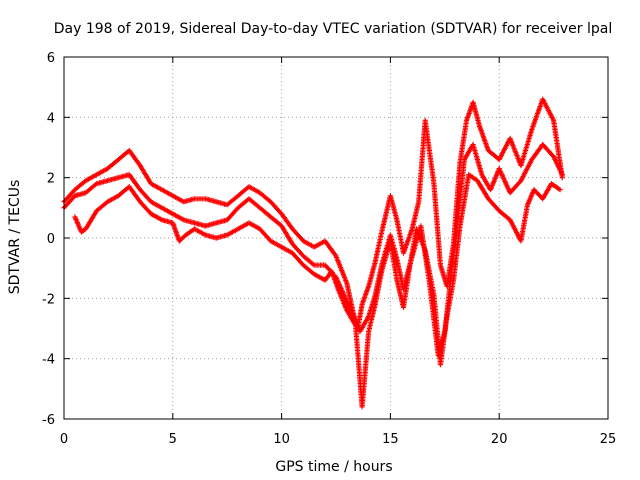  I want to click on x-tick-label: 15, so click(390, 439).